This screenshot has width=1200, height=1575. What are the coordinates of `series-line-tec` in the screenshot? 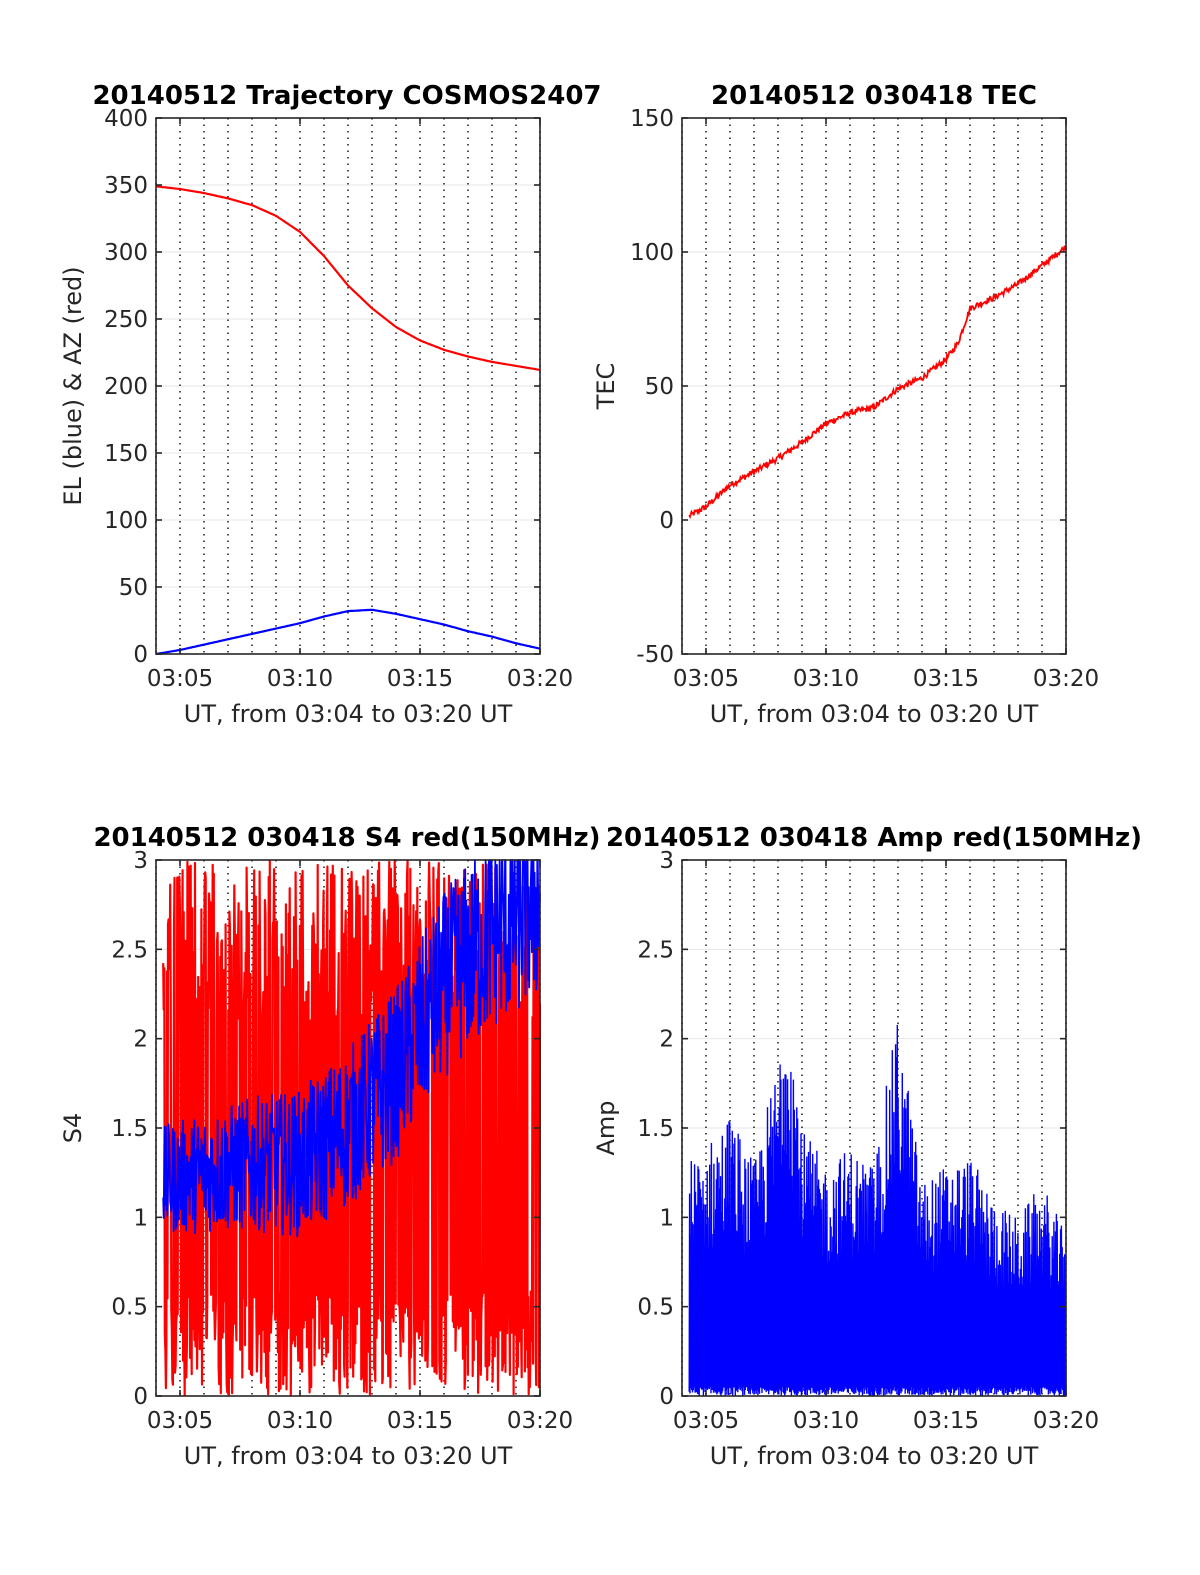 It's located at (877, 382).